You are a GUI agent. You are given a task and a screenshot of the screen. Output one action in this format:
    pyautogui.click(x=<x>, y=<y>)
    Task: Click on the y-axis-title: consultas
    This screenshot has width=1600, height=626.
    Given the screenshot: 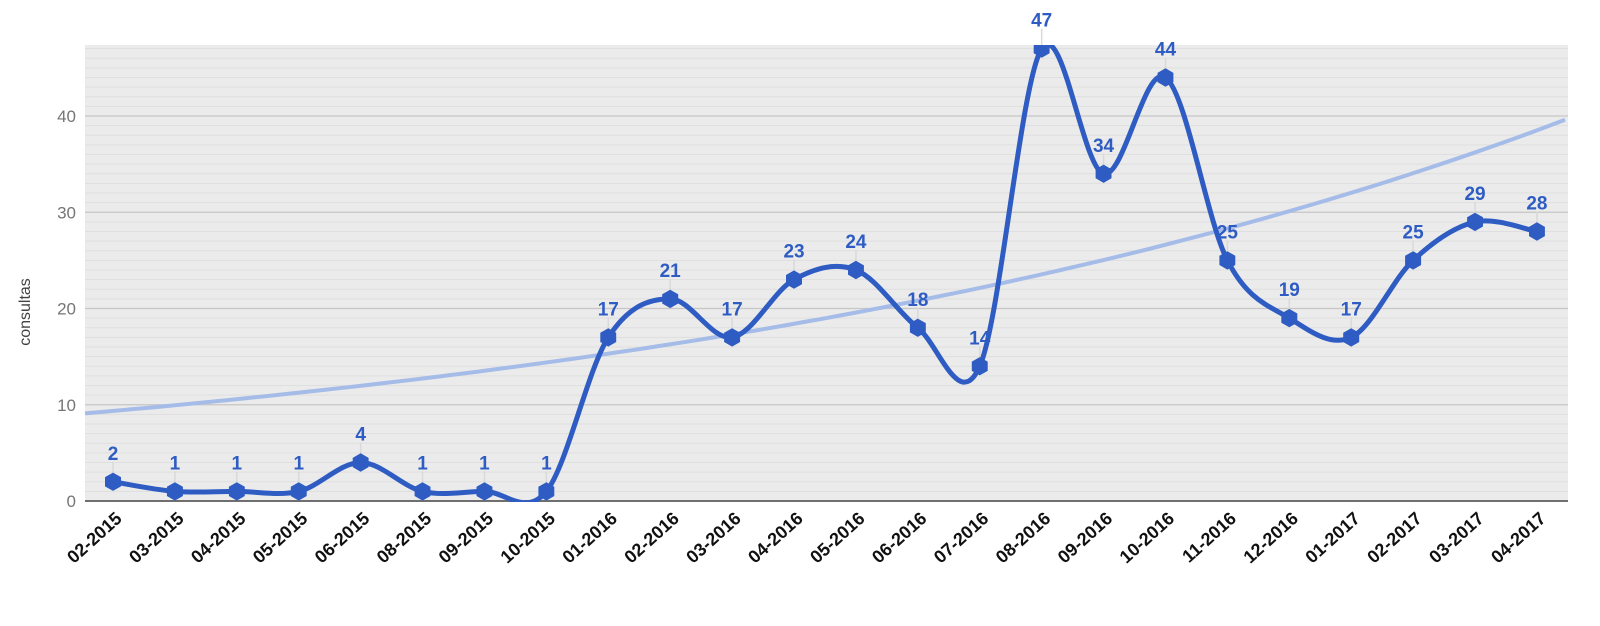 What is the action you would take?
    pyautogui.click(x=25, y=312)
    